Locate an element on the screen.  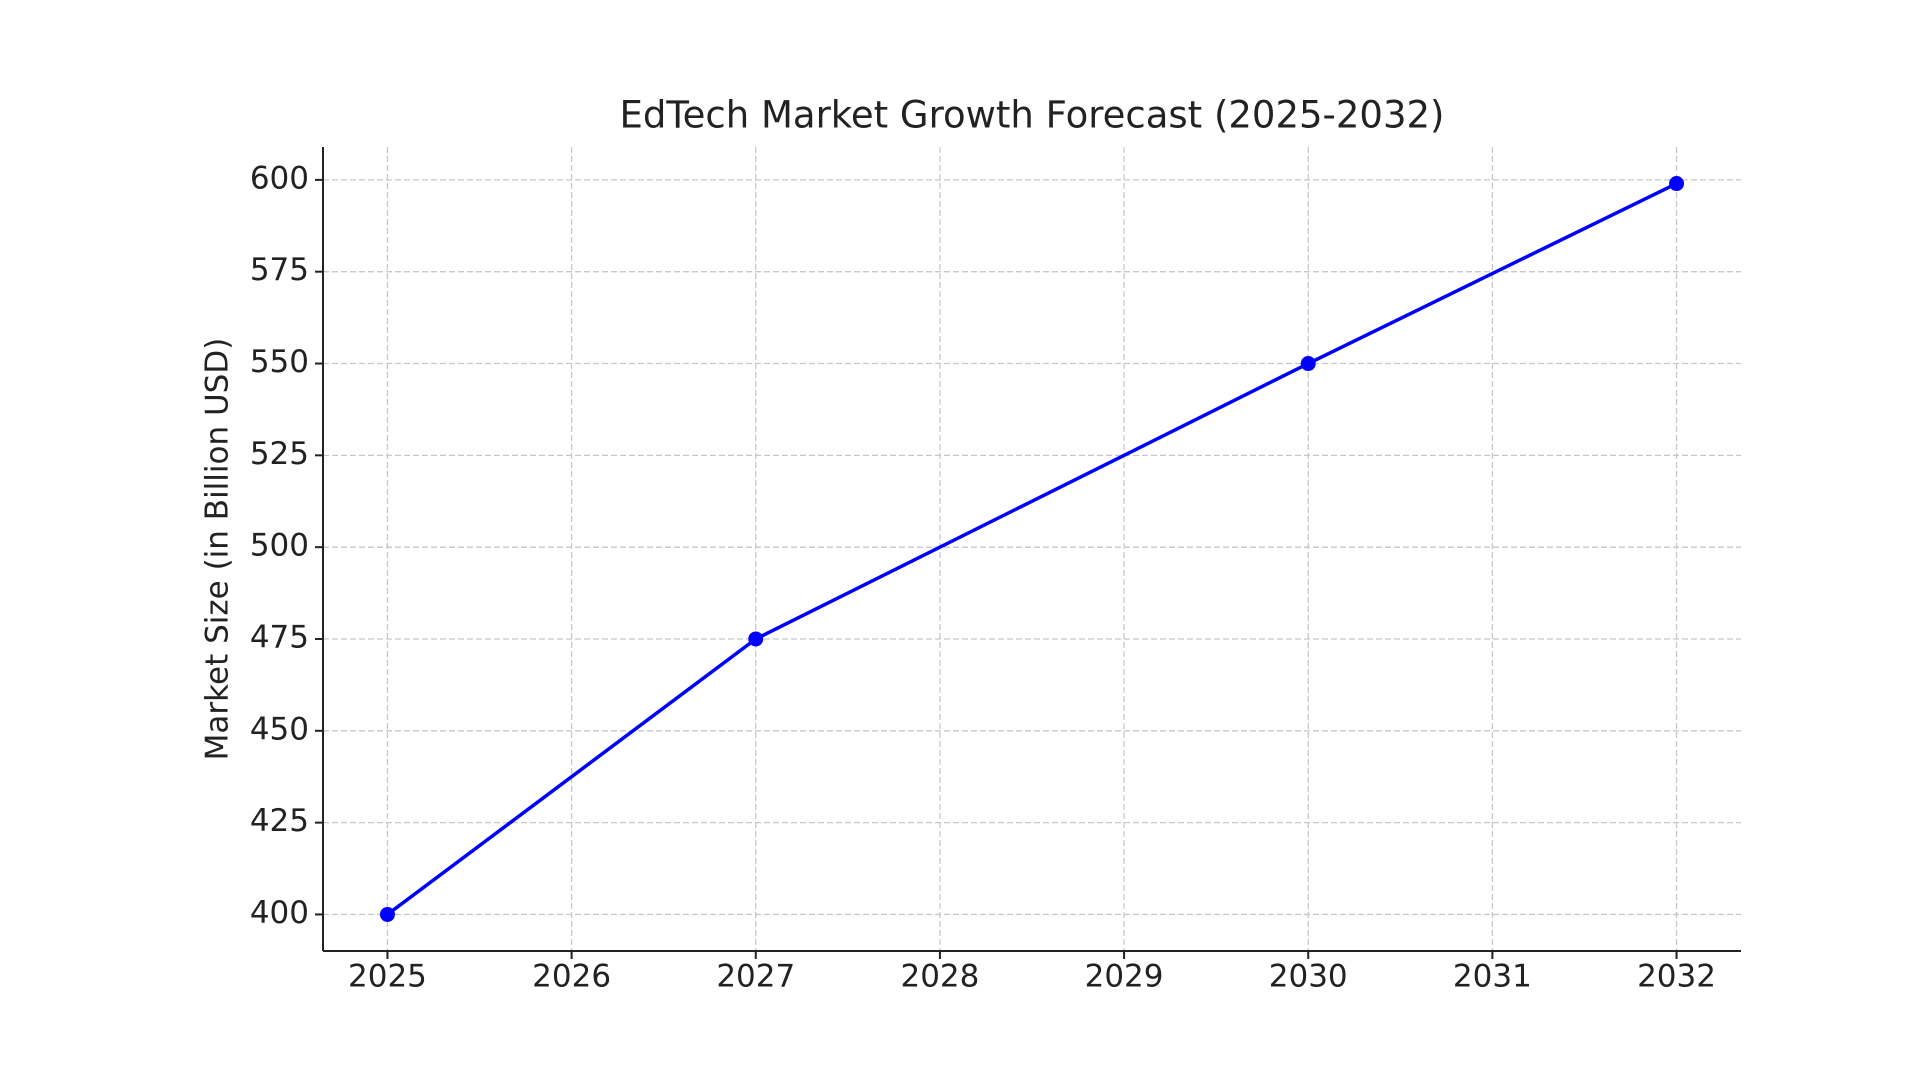
y-tick-label: 475 is located at coordinates (279, 637).